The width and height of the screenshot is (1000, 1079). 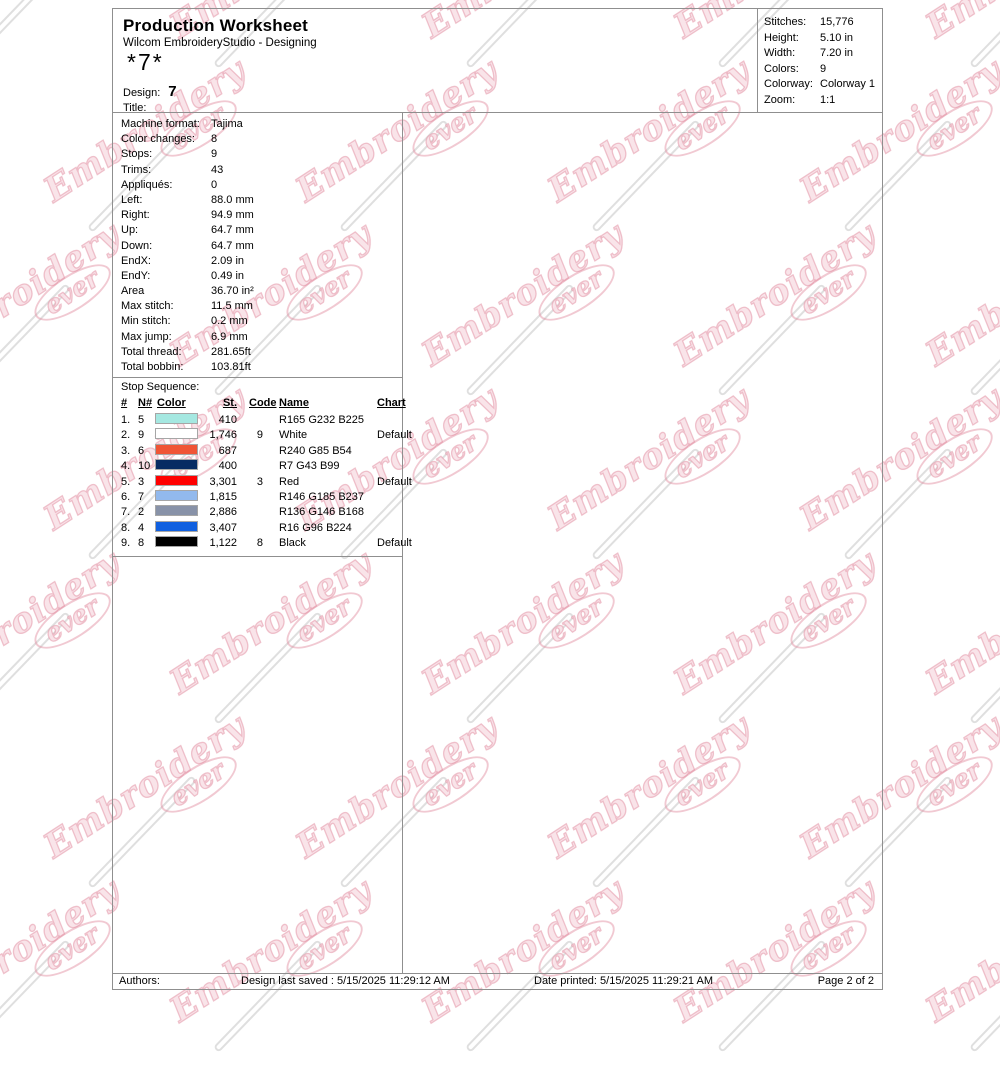 I want to click on detail-row: Trims: 43, so click(x=257, y=170).